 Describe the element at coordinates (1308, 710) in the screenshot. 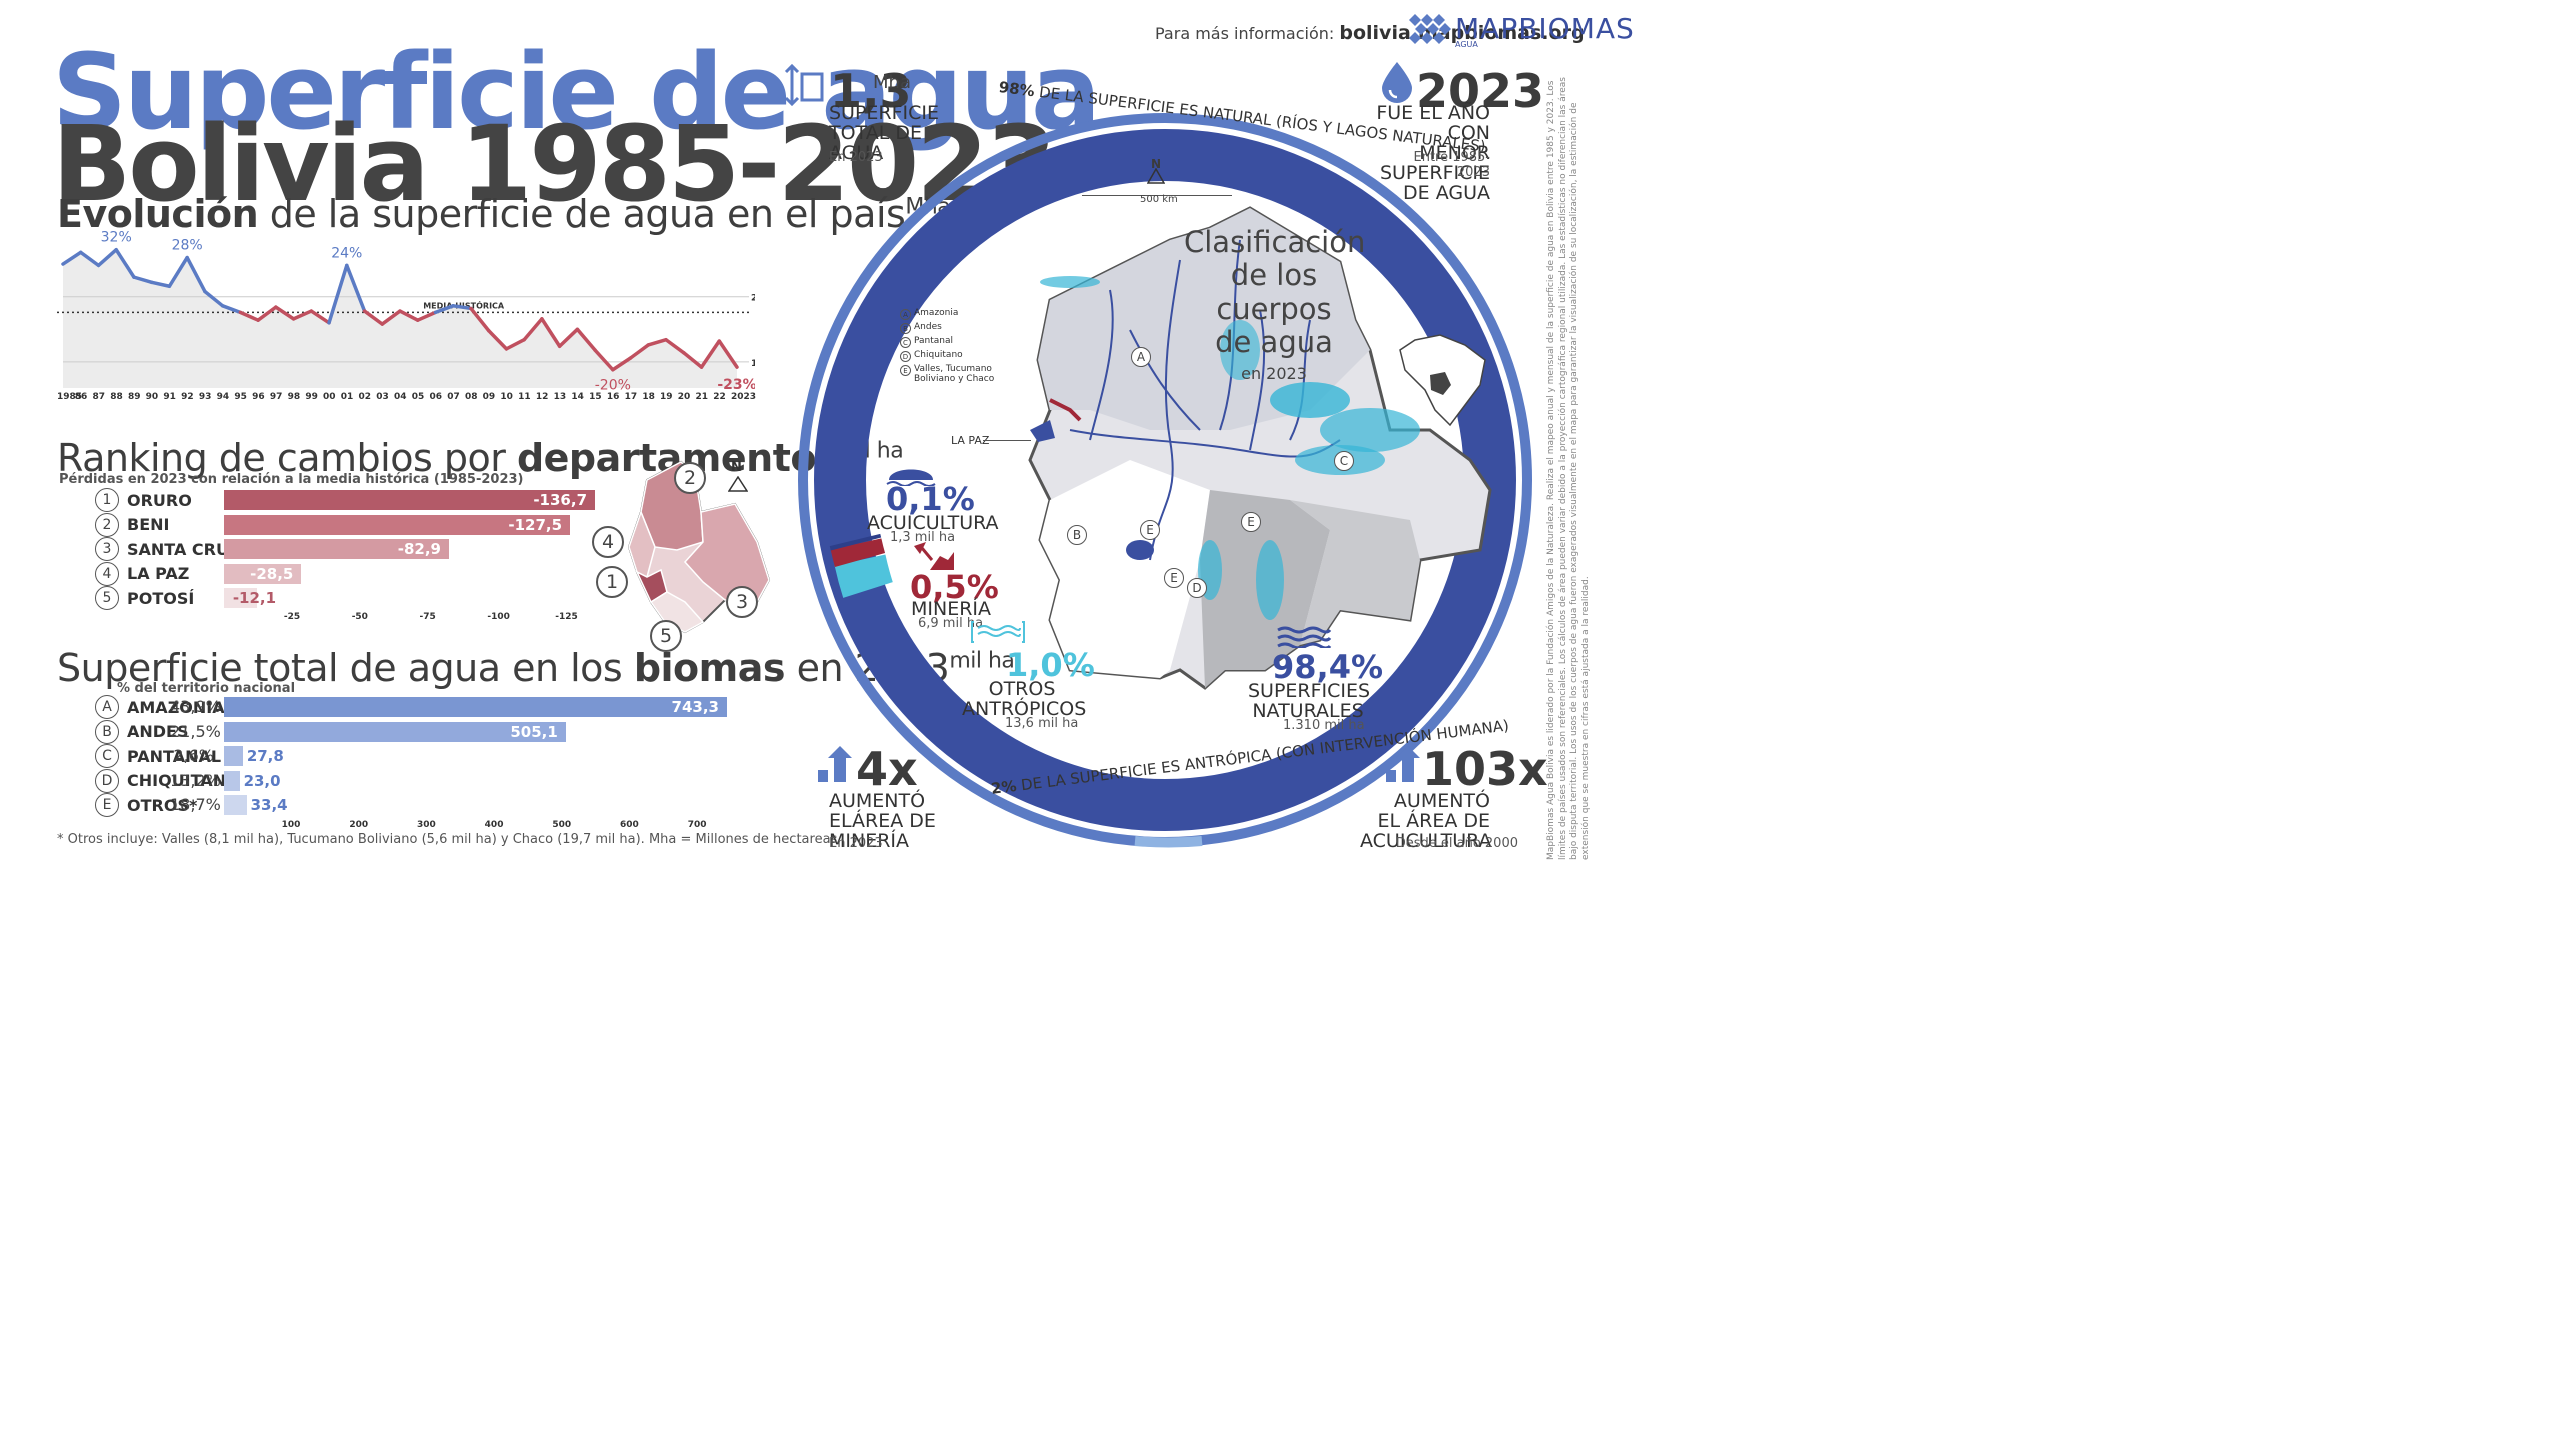

I see `natural-surfaces-label-2: NATURALES` at that location.